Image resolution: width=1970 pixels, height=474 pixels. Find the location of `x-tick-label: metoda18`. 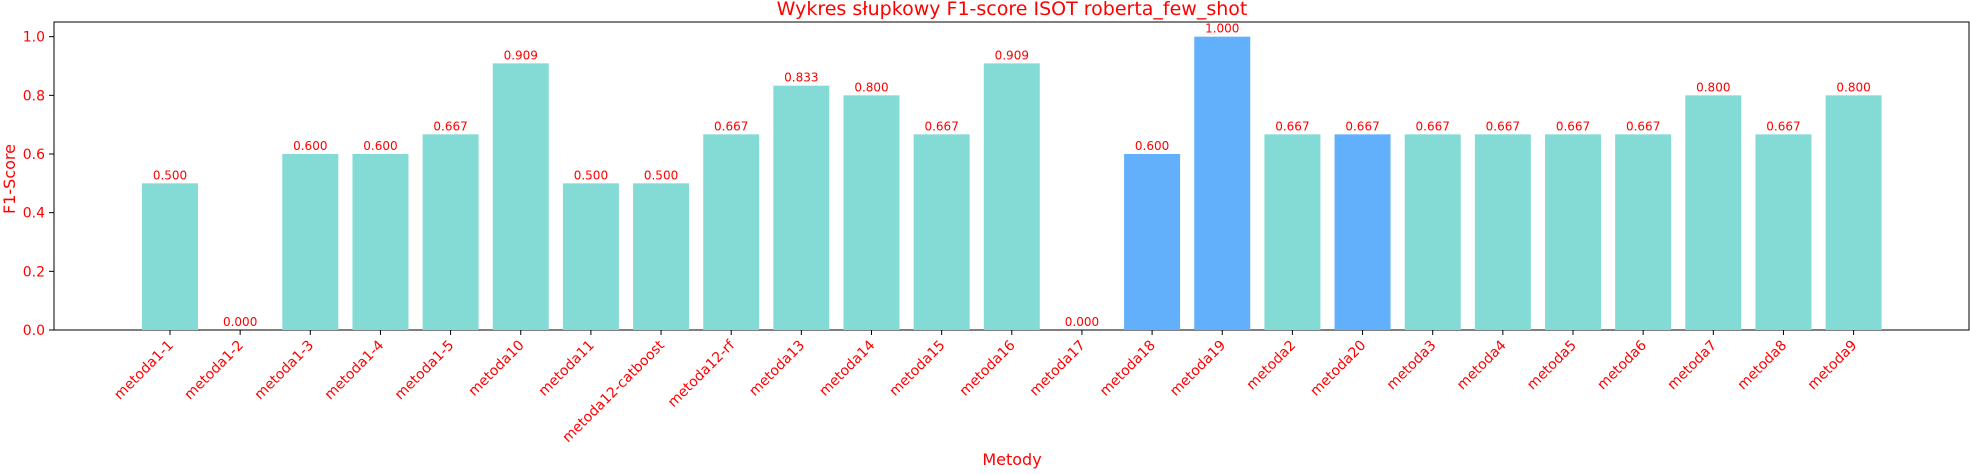

x-tick-label: metoda18 is located at coordinates (1128, 369).